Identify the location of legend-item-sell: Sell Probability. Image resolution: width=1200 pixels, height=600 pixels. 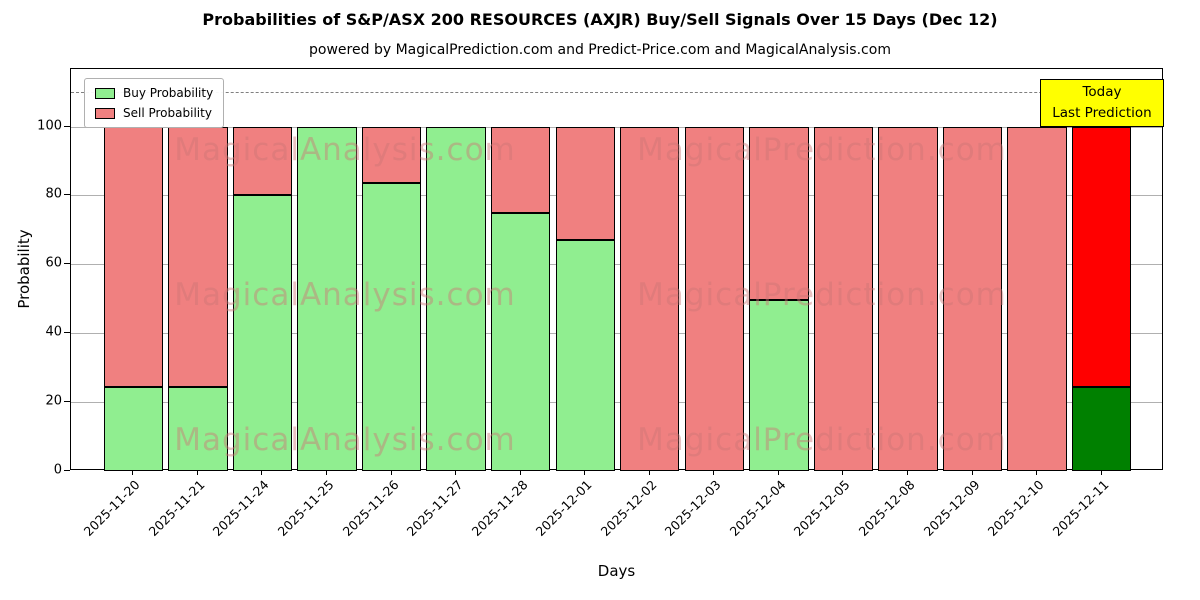
(154, 113).